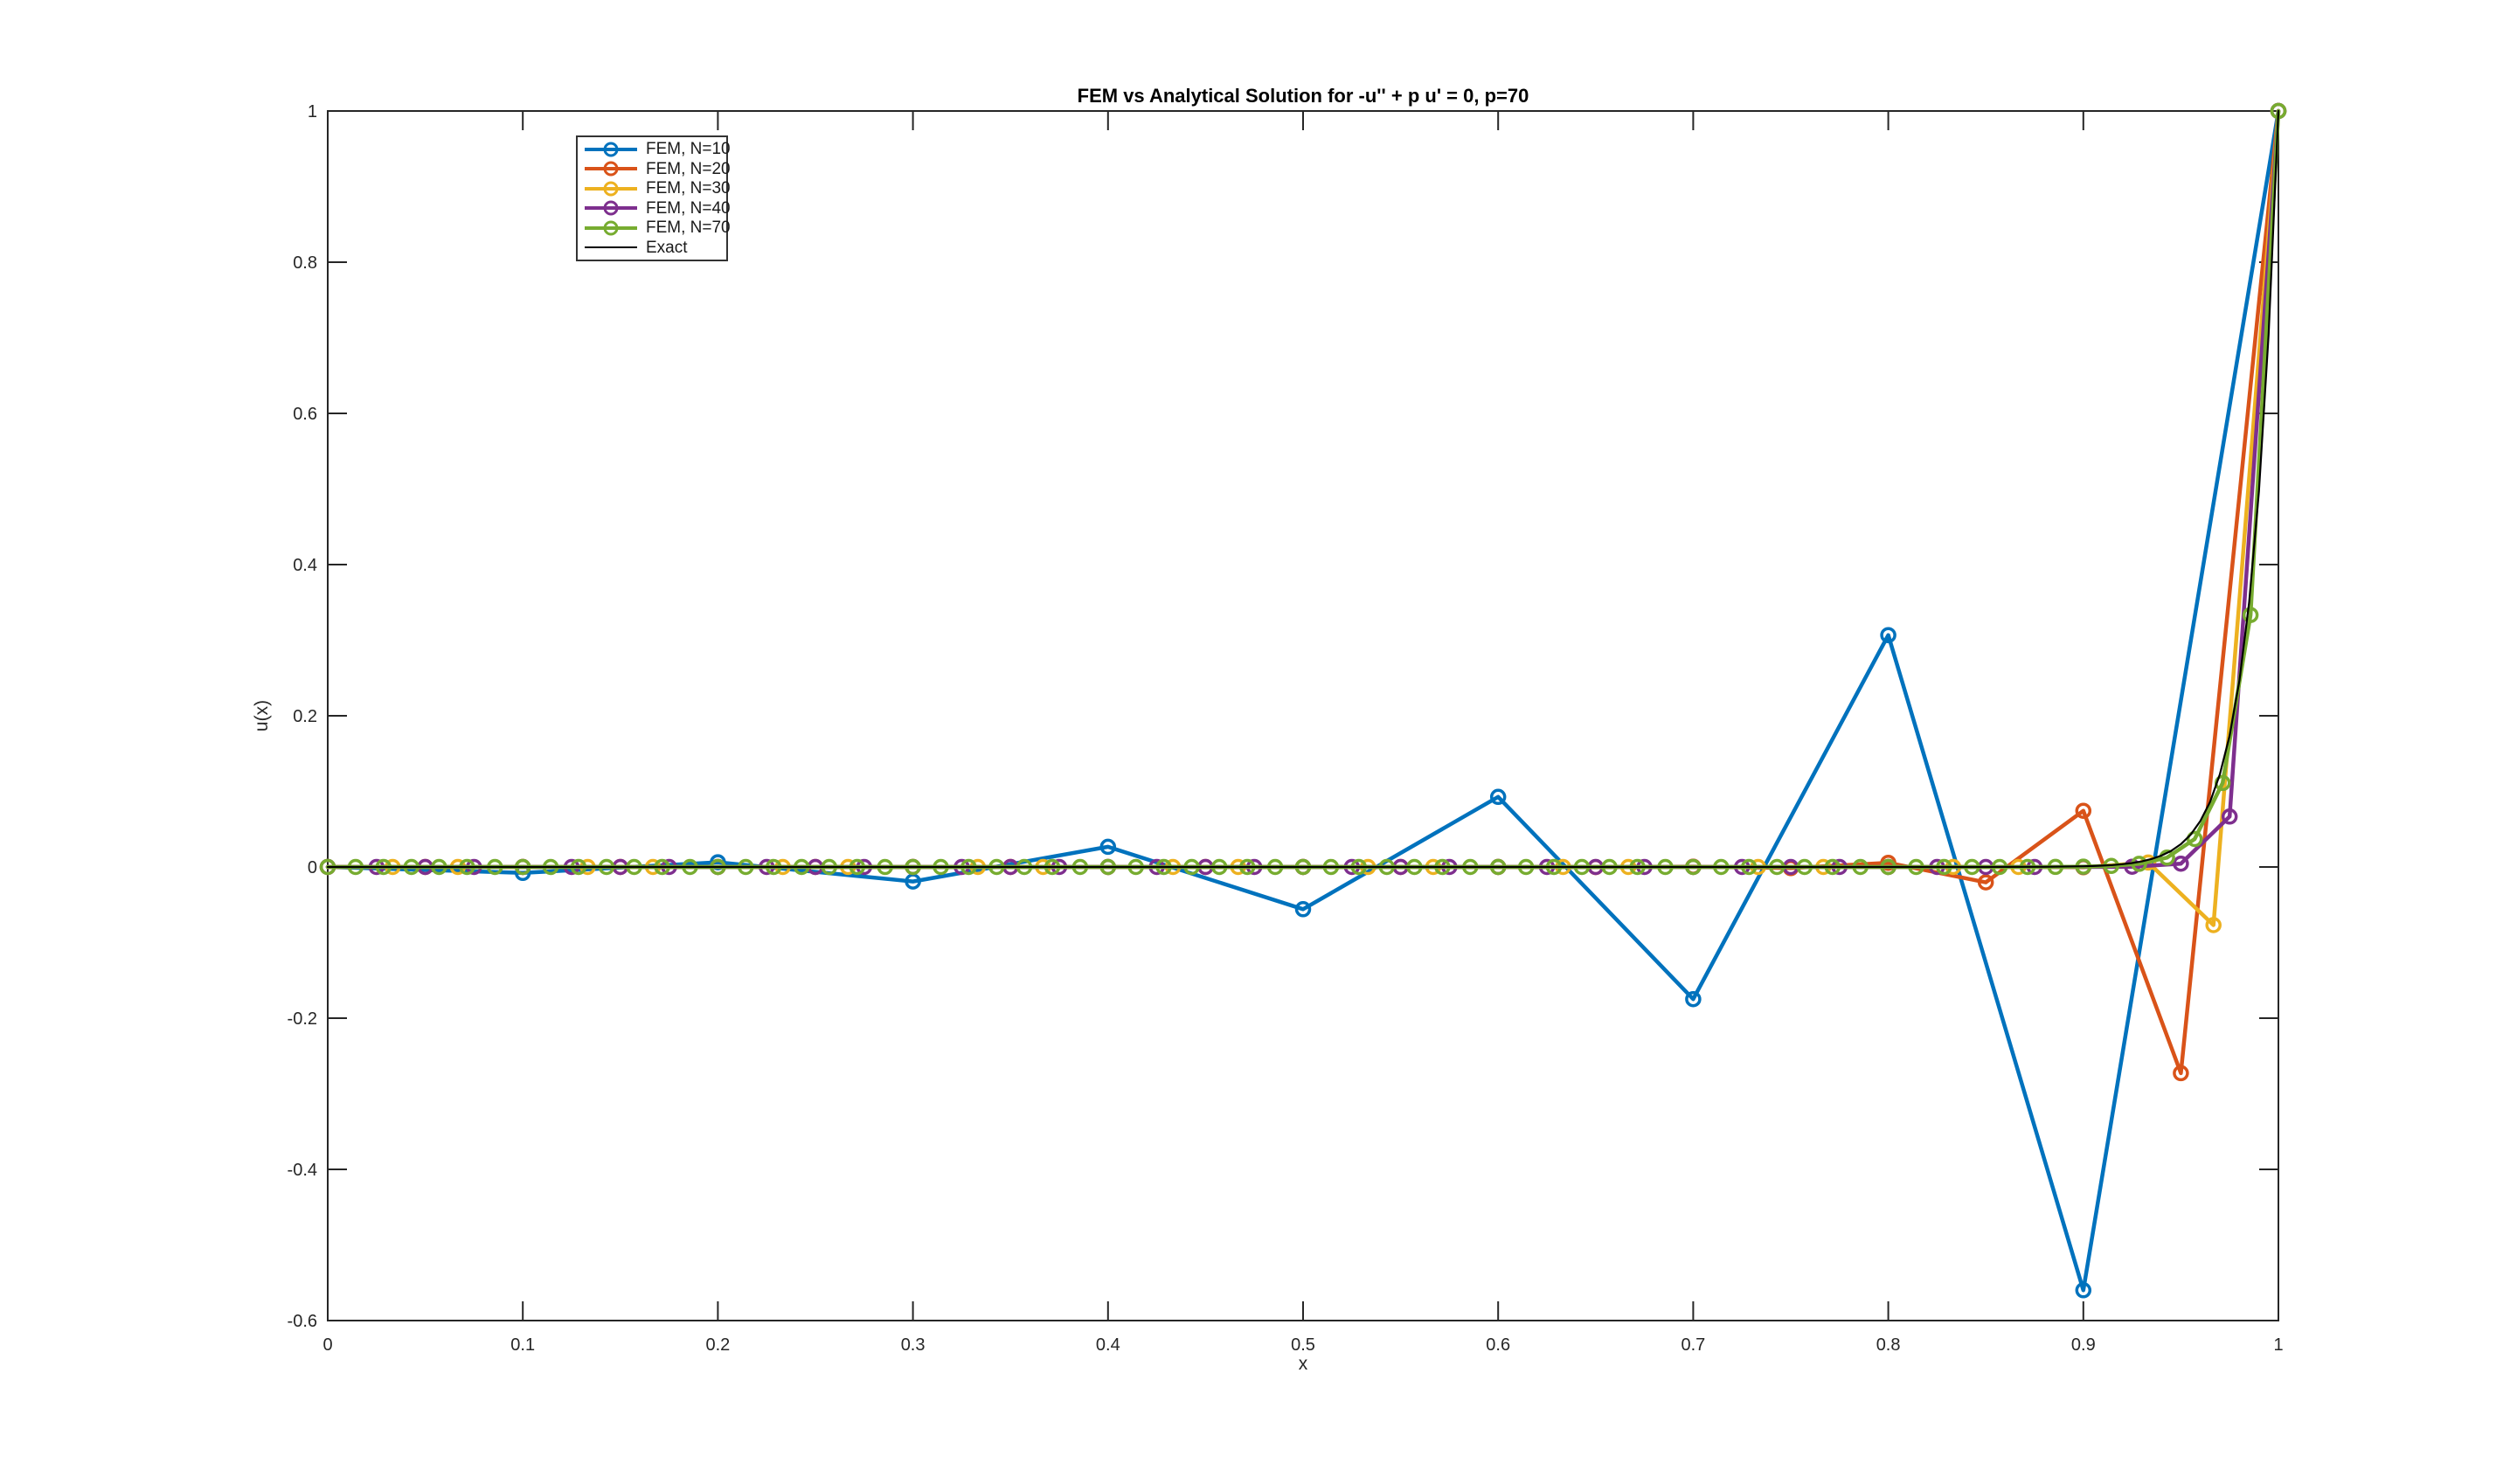 The height and width of the screenshot is (1484, 2517). Describe the element at coordinates (305, 565) in the screenshot. I see `y-tick-label: 0.4` at that location.